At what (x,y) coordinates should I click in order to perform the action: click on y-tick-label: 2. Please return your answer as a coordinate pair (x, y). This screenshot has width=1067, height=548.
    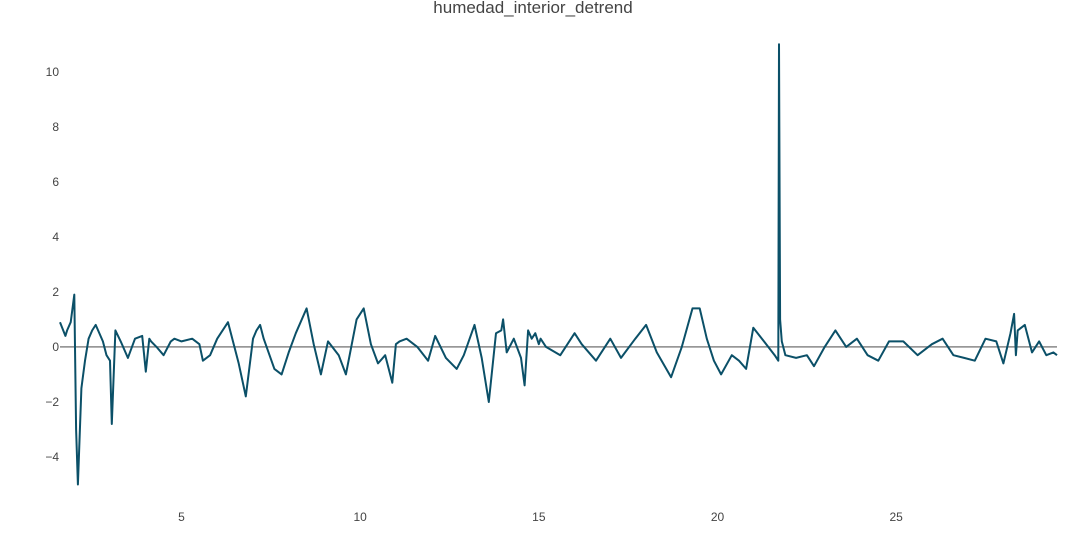
    Looking at the image, I should click on (55, 292).